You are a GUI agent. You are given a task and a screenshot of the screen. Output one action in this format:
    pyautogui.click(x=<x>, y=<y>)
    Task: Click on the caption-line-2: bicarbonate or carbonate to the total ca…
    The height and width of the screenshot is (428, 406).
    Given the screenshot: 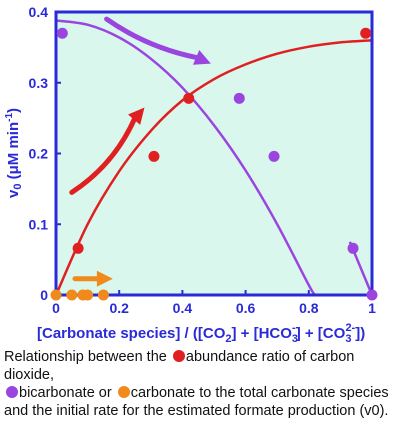 What is the action you would take?
    pyautogui.click(x=204, y=393)
    